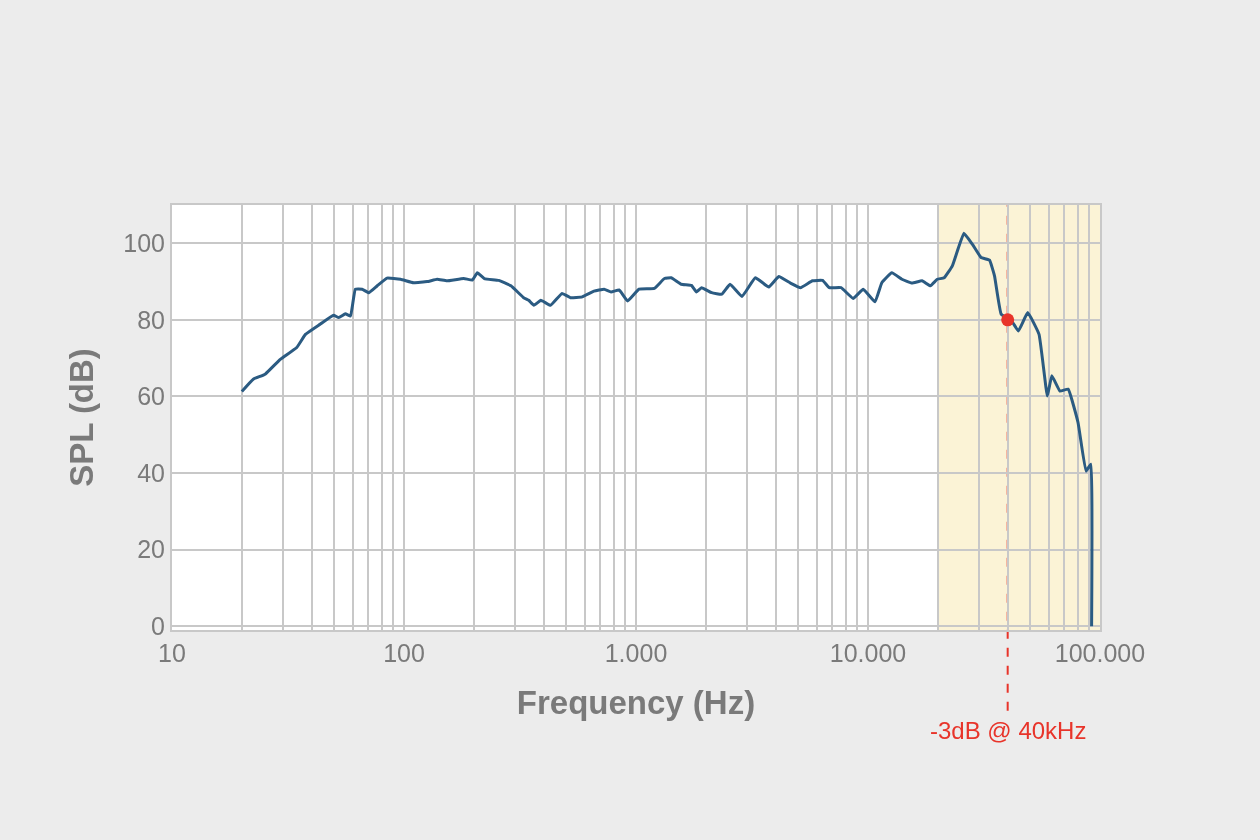 This screenshot has height=840, width=1260. I want to click on y-tick-label: 0, so click(158, 625).